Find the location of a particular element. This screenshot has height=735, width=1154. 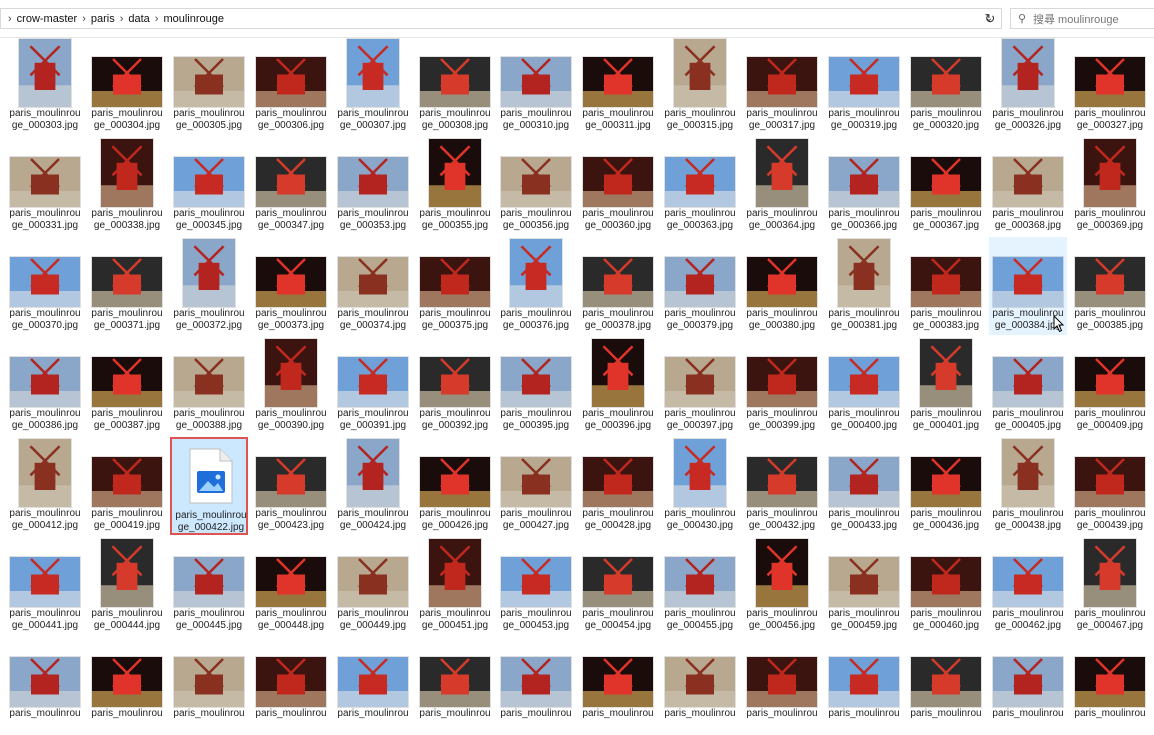

file-item: paris_moulinrou ge_000320.jpg is located at coordinates (946, 86).